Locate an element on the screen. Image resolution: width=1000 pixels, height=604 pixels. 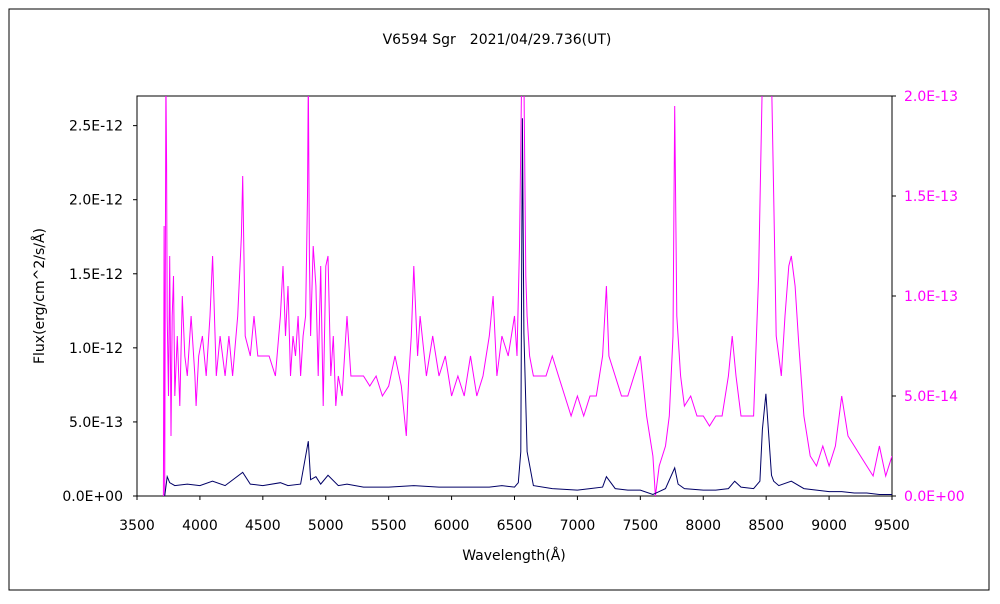
x-tick-label: 9500 is located at coordinates (892, 526).